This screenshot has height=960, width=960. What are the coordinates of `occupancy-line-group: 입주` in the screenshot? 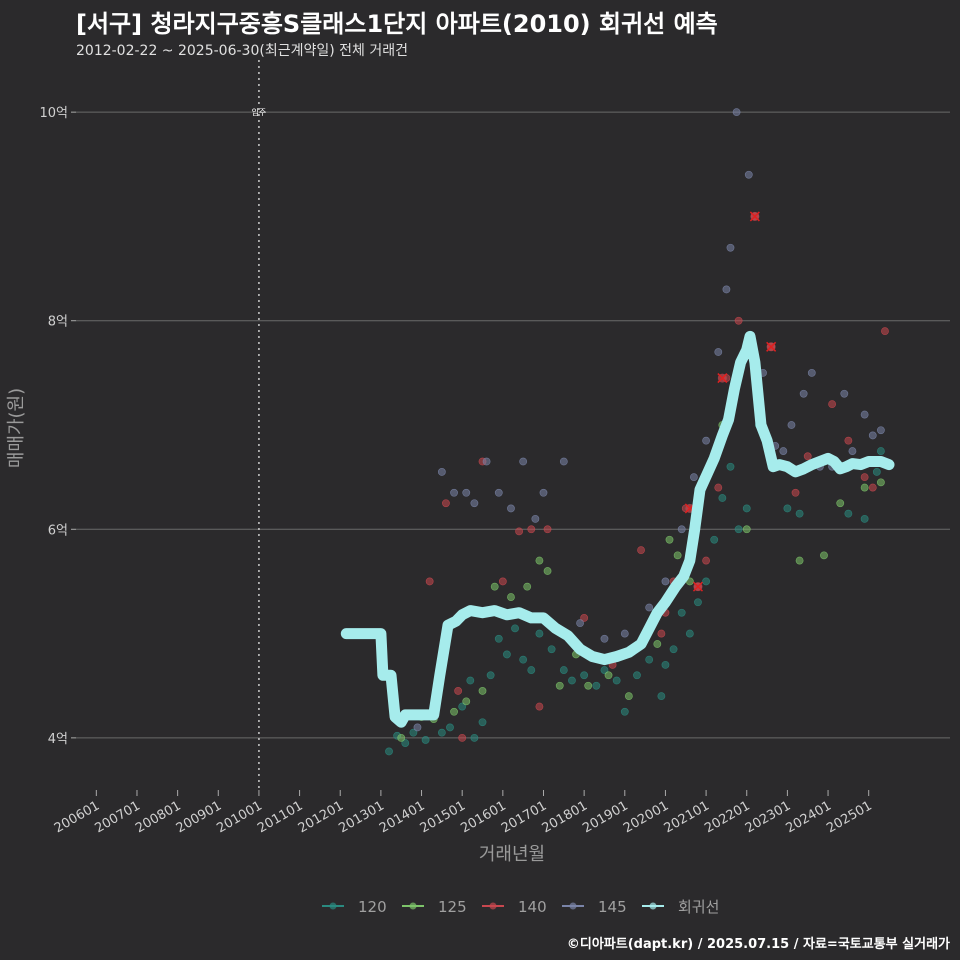 It's located at (259, 425).